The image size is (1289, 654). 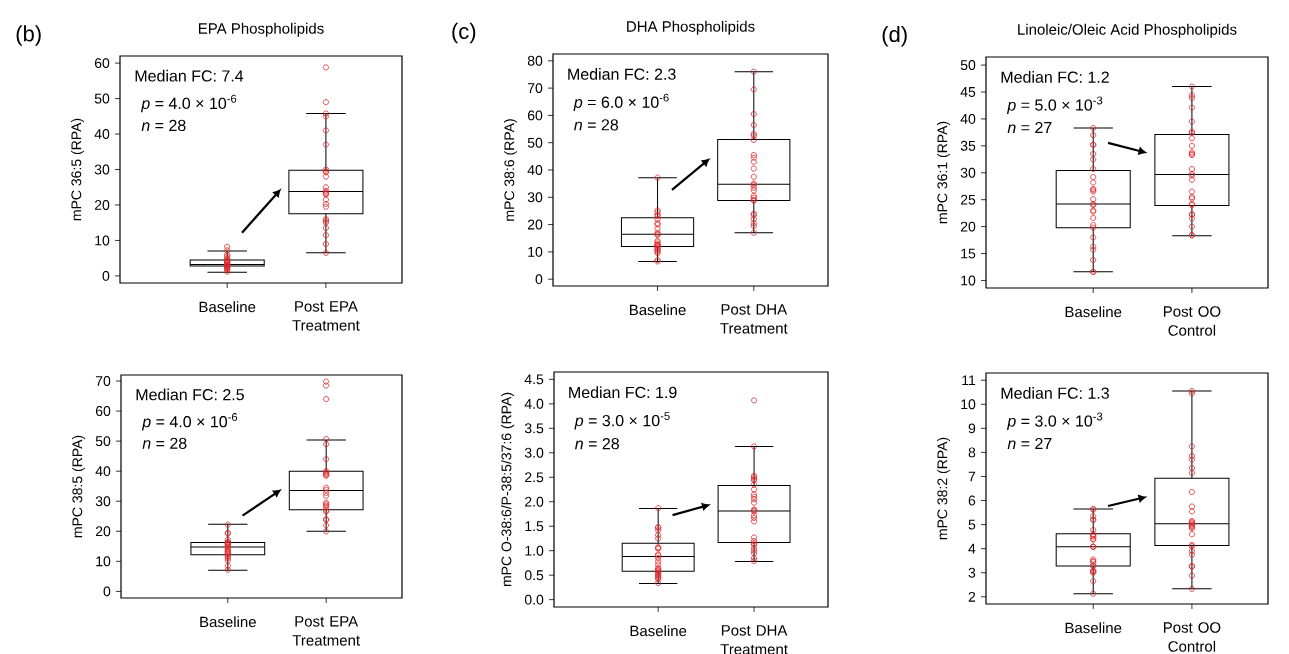 I want to click on annotation: Median FC: 7.4, so click(x=189, y=75).